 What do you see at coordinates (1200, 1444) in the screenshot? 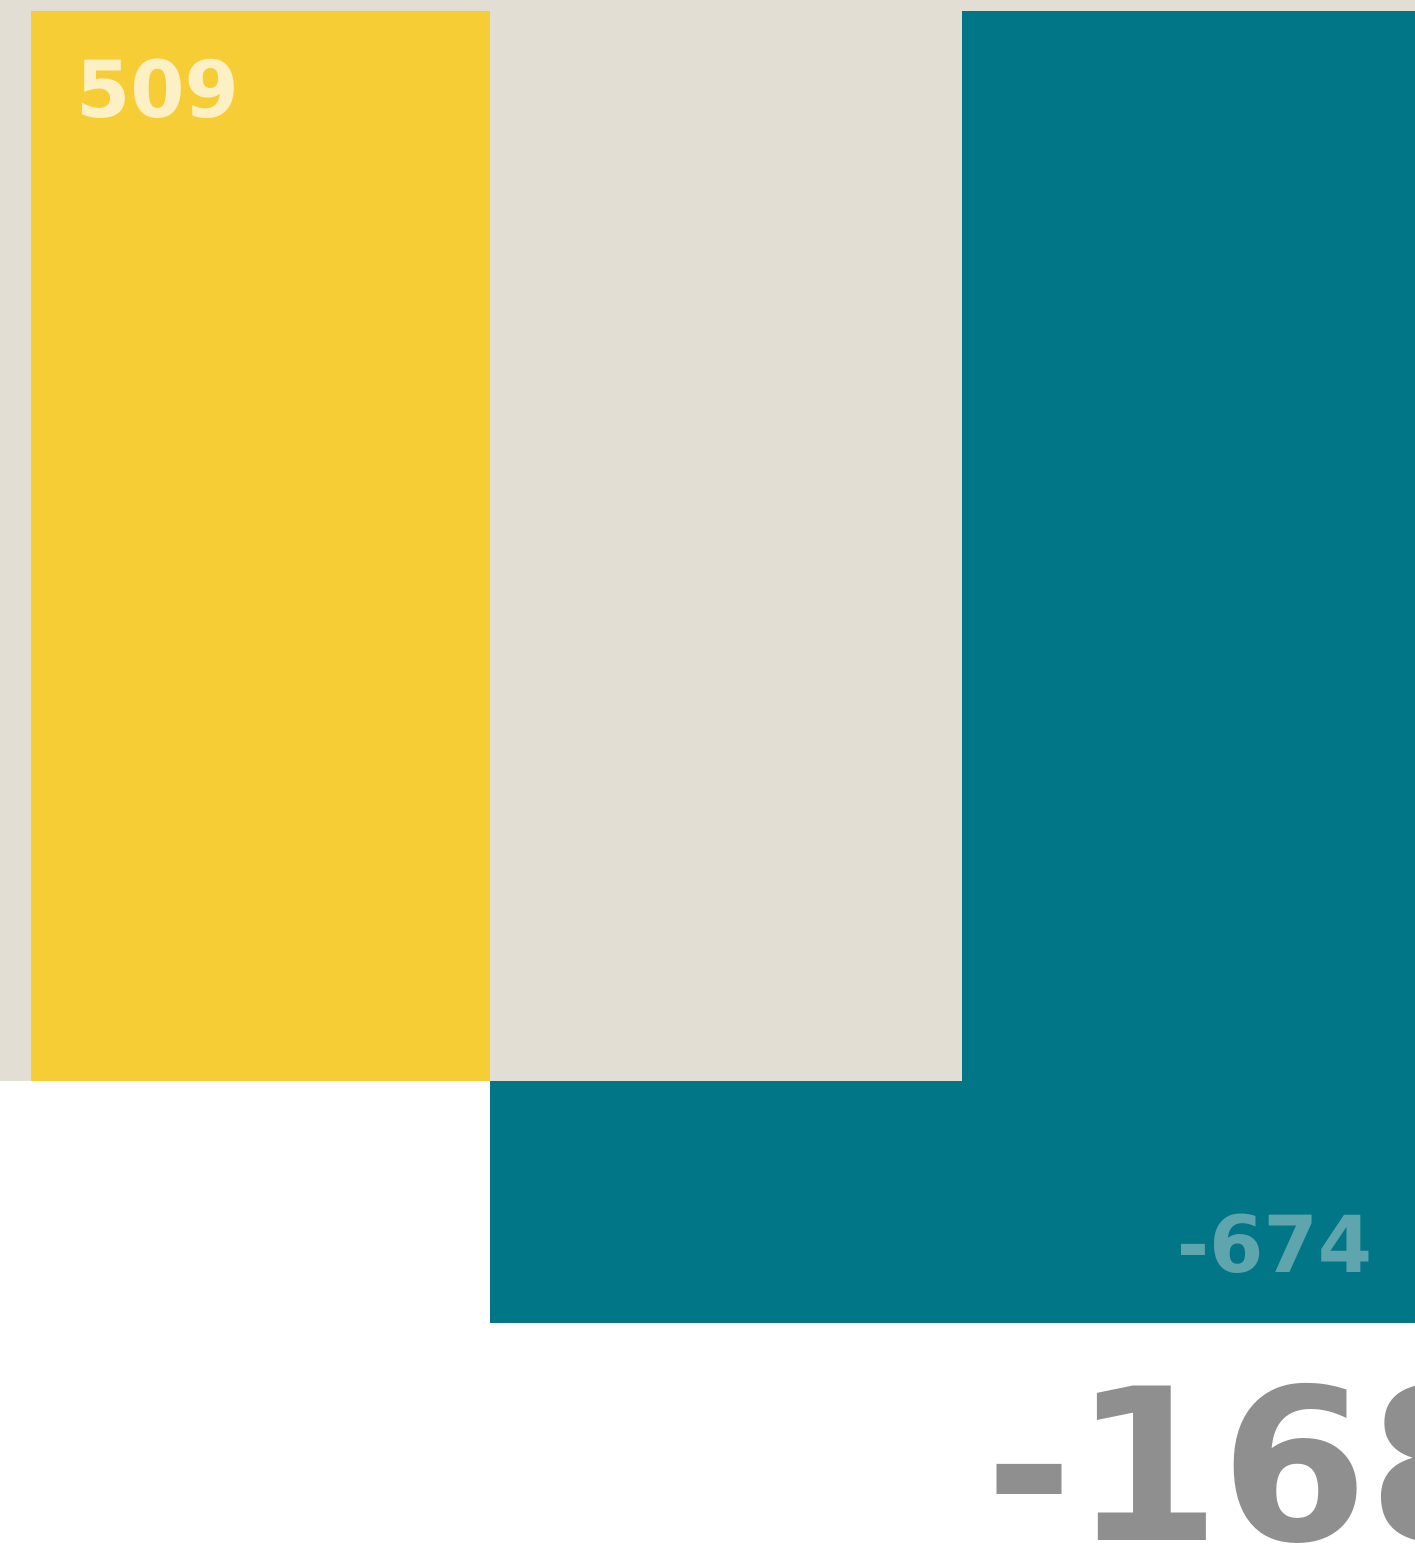
I see `total-label: -168` at bounding box center [1200, 1444].